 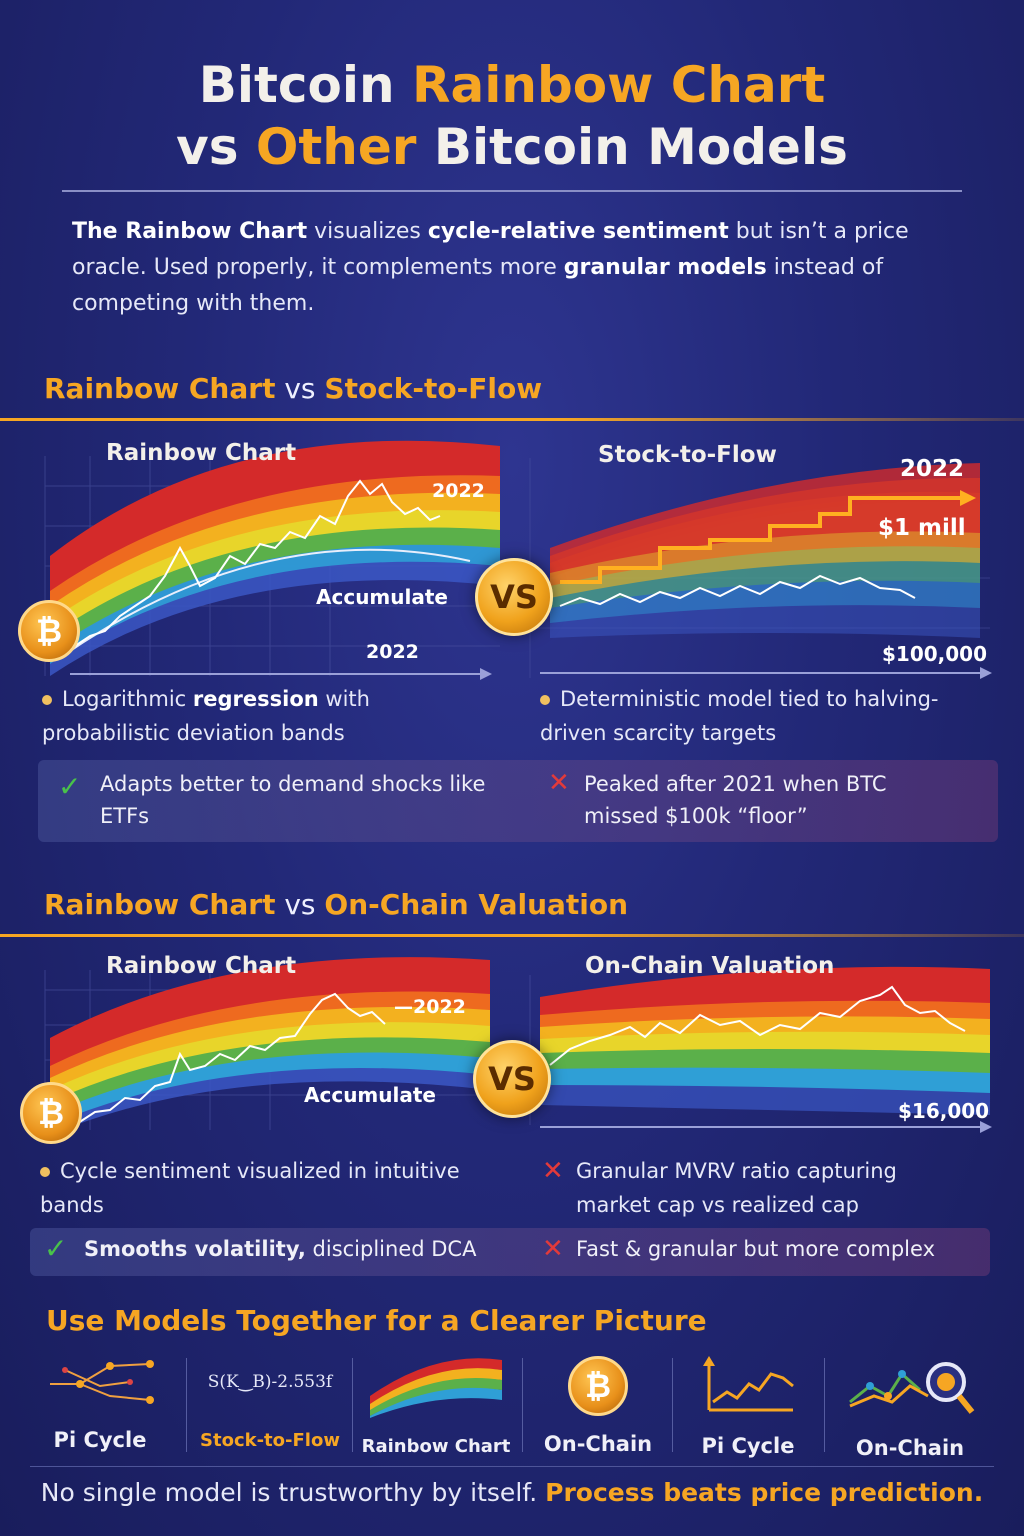 I want to click on pro-rainbow: Adapts better to demand shocks like ETFs, so click(x=293, y=800).